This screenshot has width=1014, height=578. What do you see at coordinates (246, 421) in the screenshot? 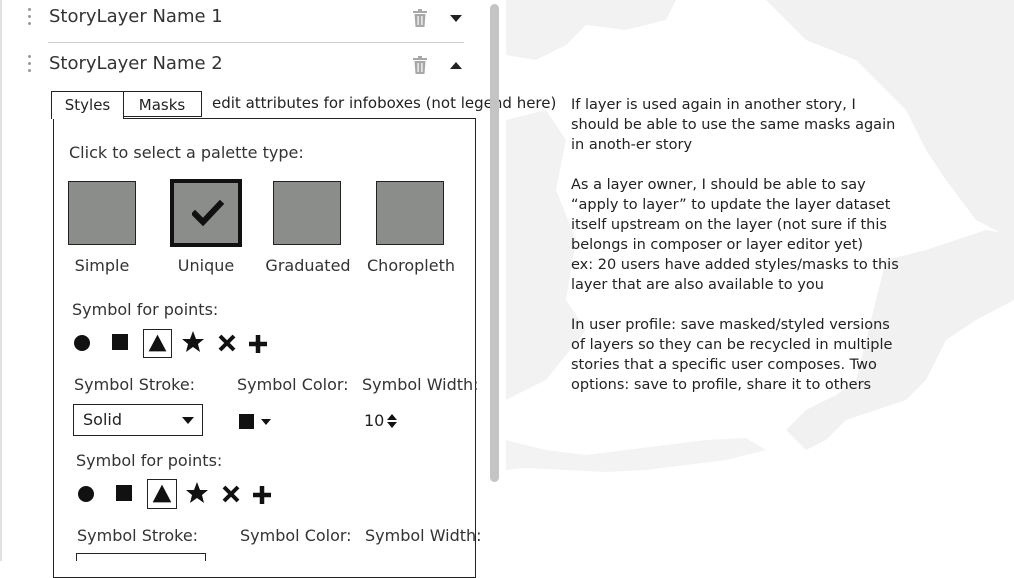
I see `color-swatch` at bounding box center [246, 421].